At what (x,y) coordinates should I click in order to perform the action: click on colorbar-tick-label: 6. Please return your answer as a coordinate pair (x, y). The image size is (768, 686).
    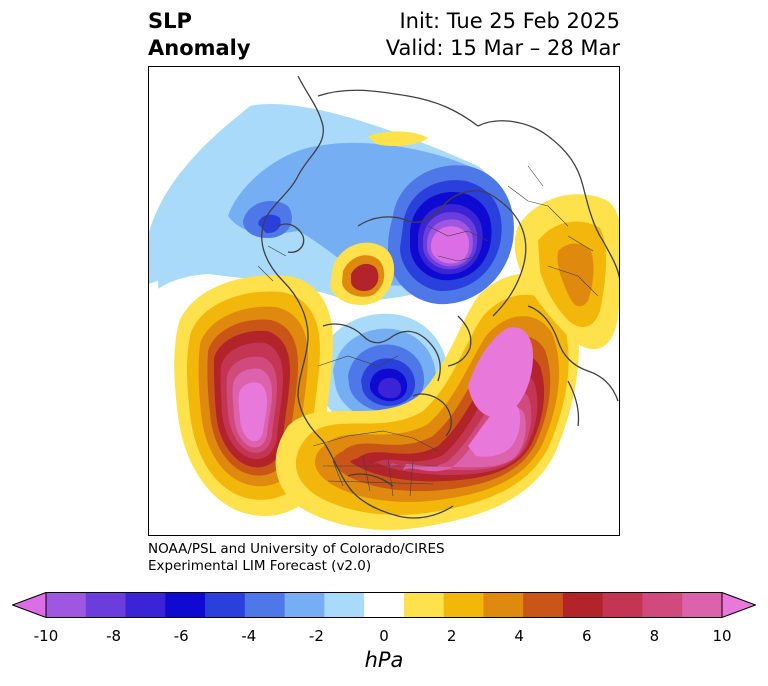
    Looking at the image, I should click on (587, 636).